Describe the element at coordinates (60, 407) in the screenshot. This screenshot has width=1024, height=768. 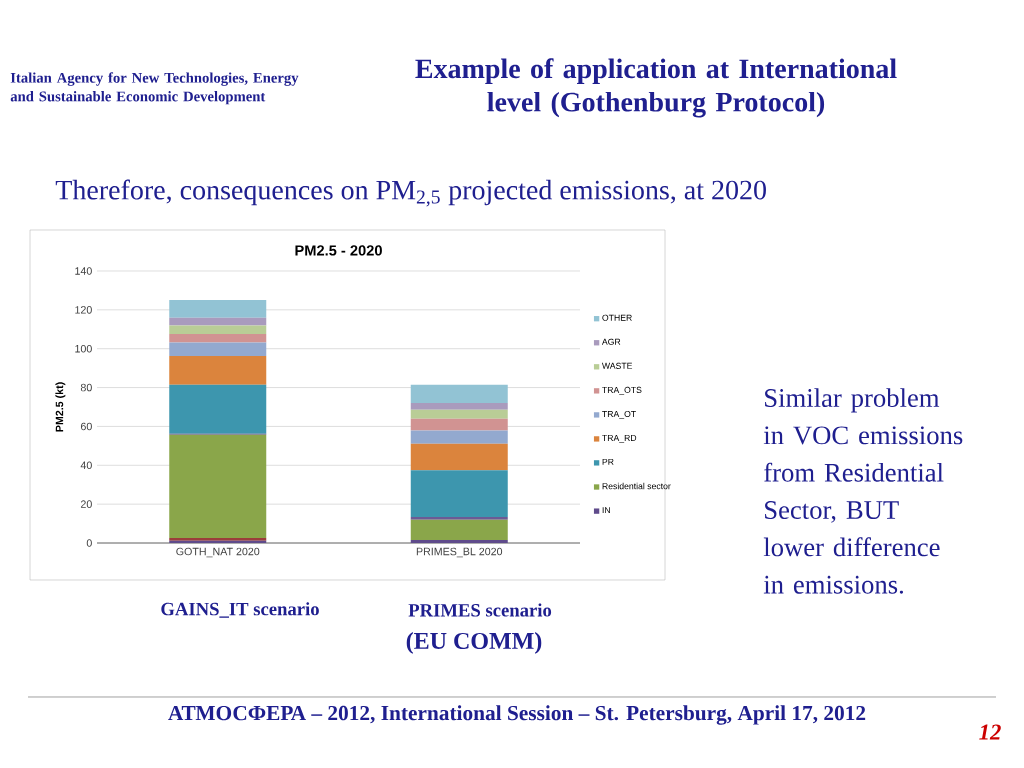
I see `y-axis-title: PM2.5 (kt)` at that location.